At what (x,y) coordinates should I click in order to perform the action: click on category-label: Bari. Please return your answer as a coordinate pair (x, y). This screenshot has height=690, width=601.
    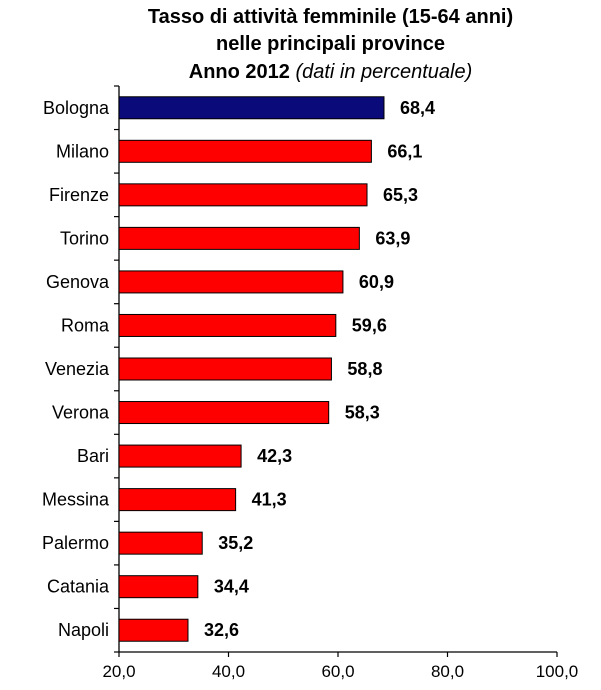
    Looking at the image, I should click on (93, 456).